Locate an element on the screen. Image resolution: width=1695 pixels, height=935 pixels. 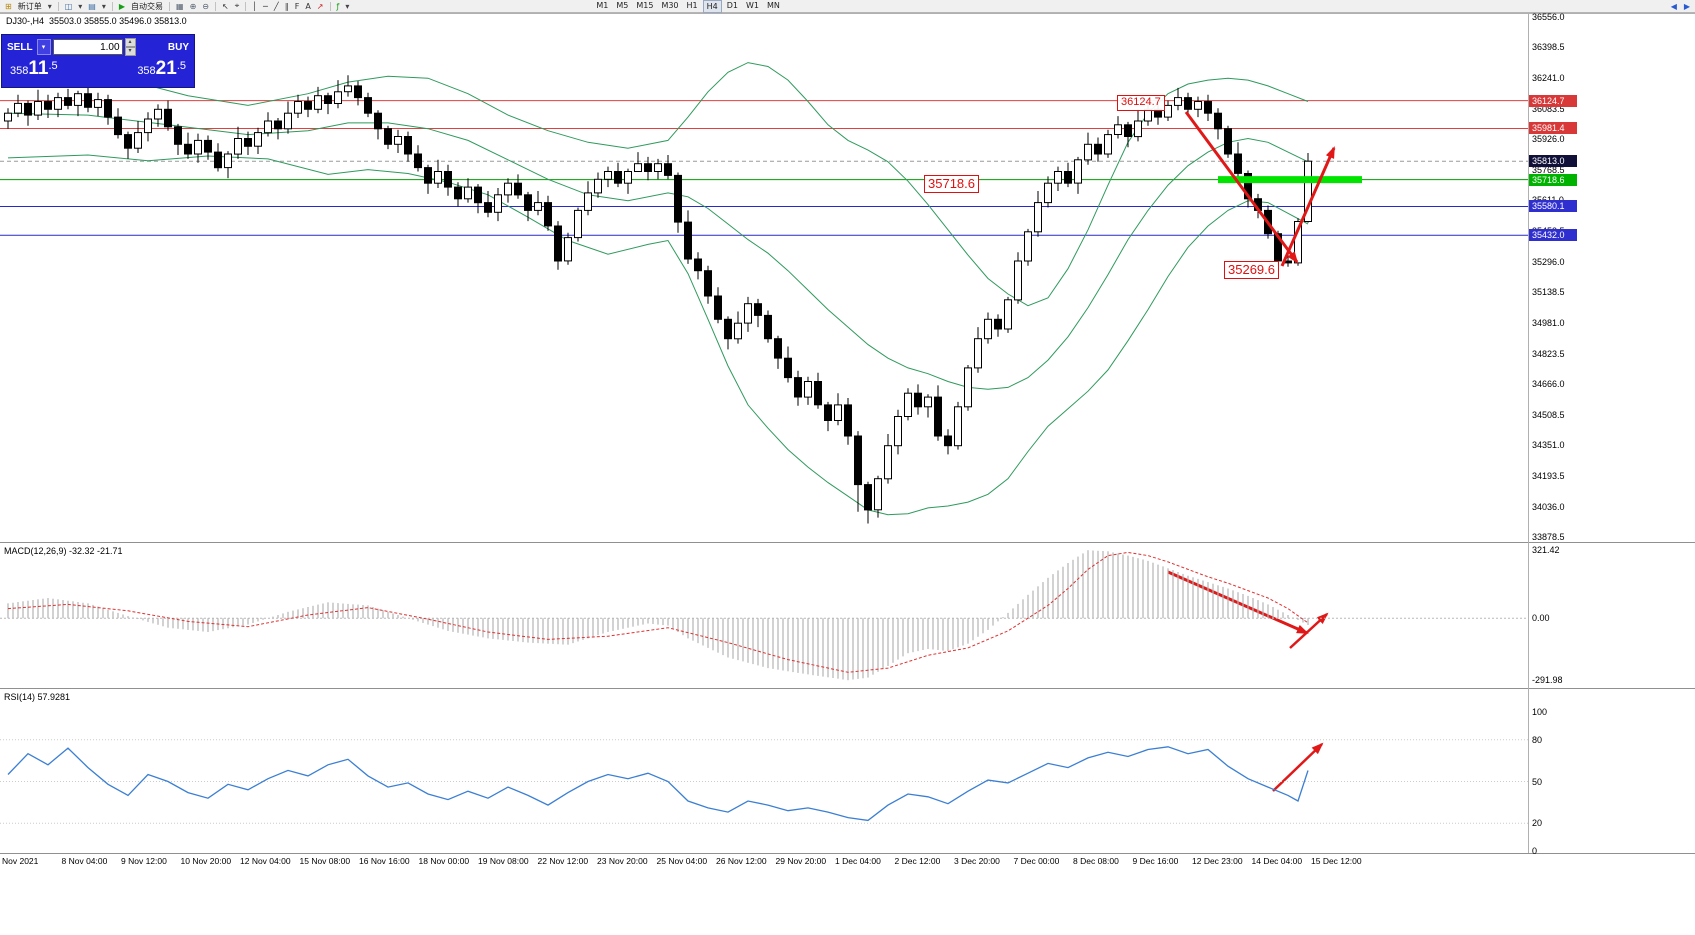
timeframe-d1-button: D1 is located at coordinates (732, 5).